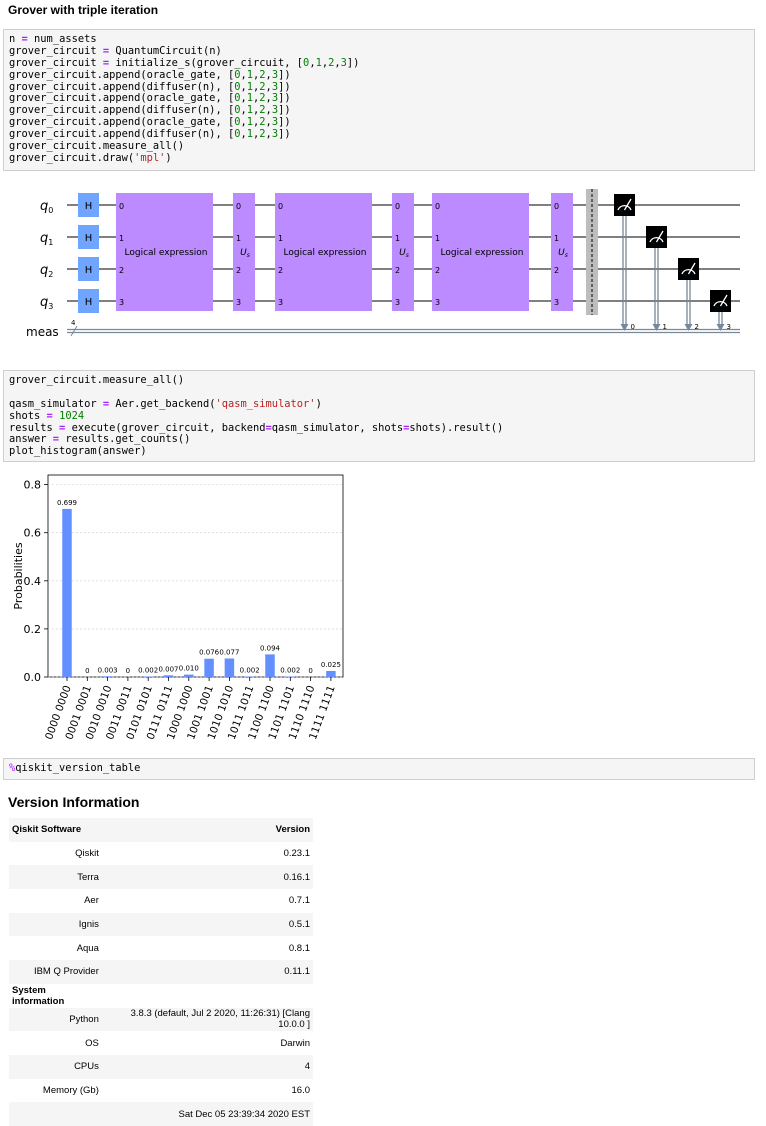 The width and height of the screenshot is (766, 1126). What do you see at coordinates (229, 652) in the screenshot?
I see `bar-value-label: 0.077` at bounding box center [229, 652].